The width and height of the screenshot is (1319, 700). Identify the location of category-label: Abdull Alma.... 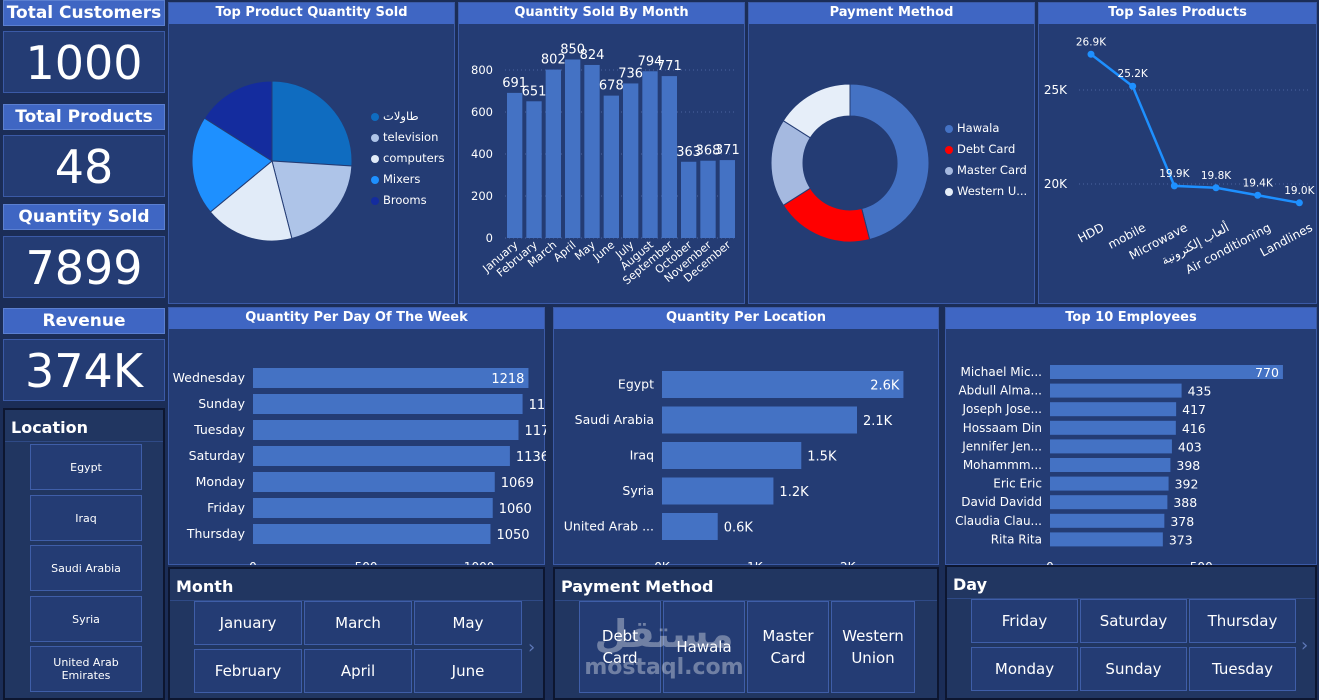
(1000, 391).